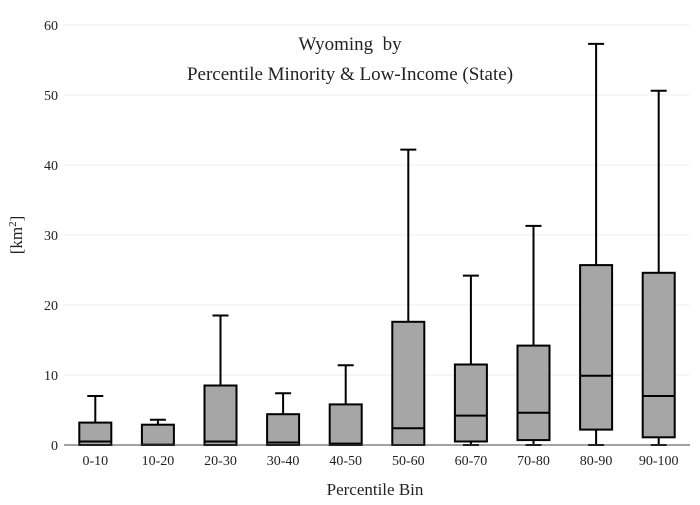 The width and height of the screenshot is (700, 505). I want to click on y-tick-label: 10, so click(51, 376).